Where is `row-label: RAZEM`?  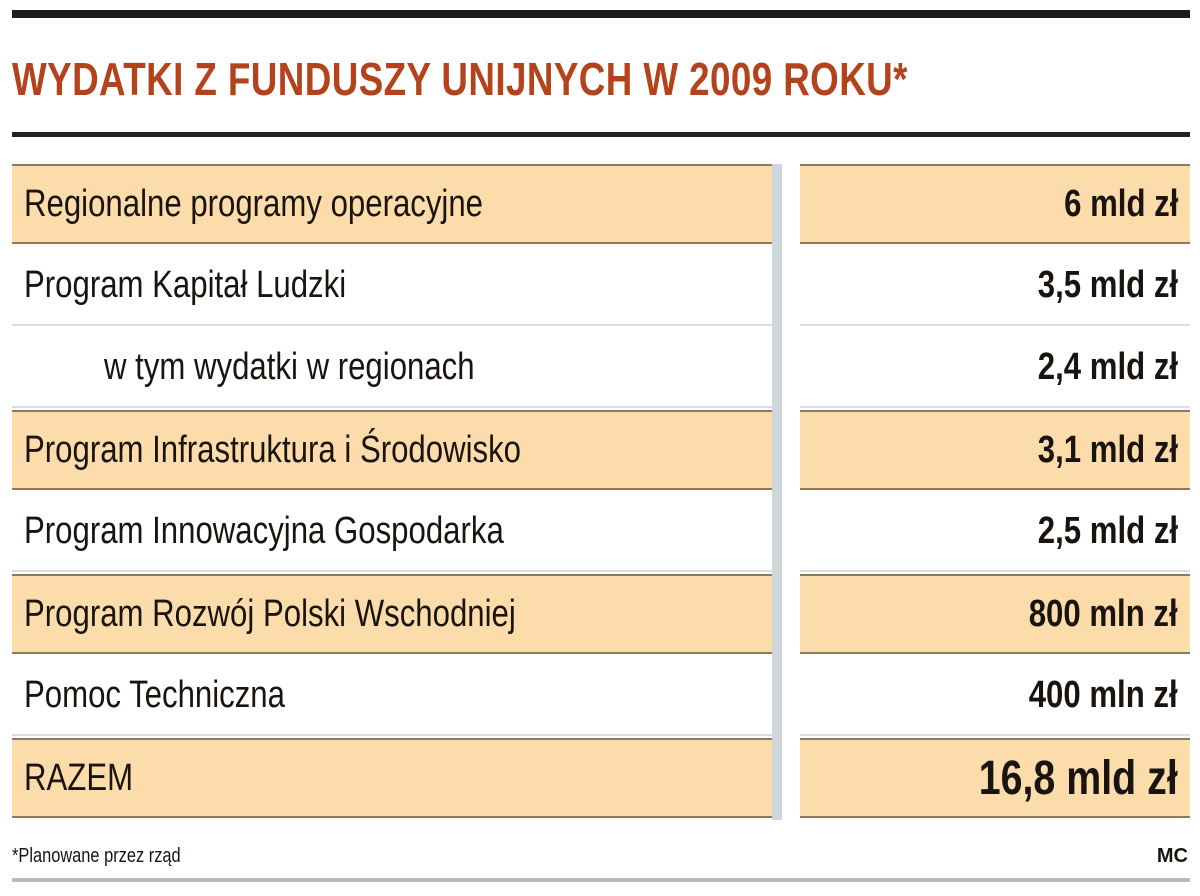 row-label: RAZEM is located at coordinates (79, 777).